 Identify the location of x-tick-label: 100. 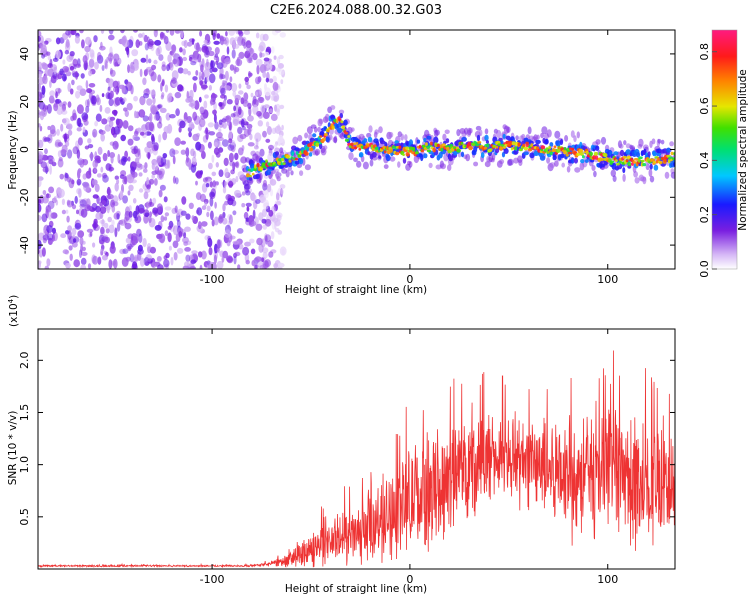
(607, 279).